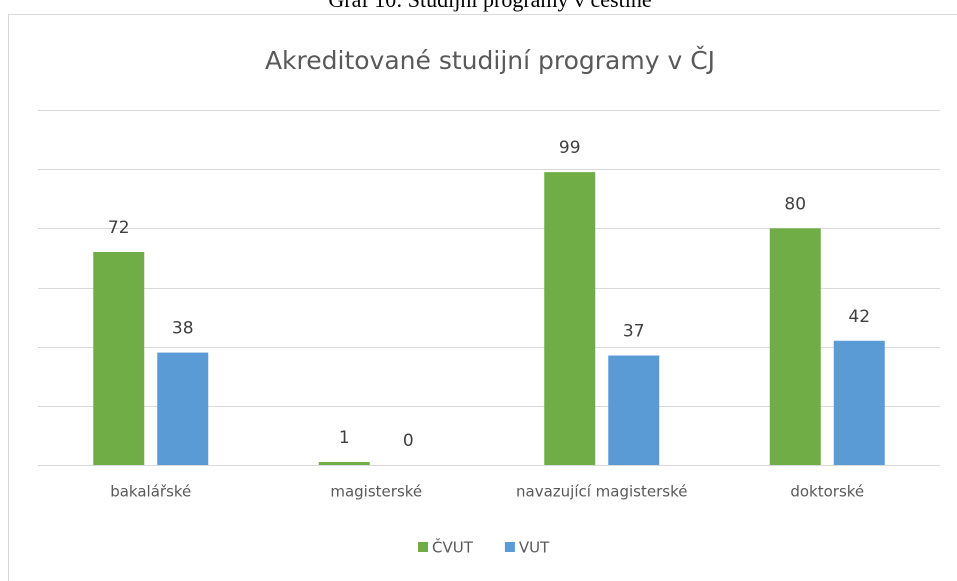 This screenshot has width=957, height=581. I want to click on x-tick-label: navazující magisterské, so click(601, 492).